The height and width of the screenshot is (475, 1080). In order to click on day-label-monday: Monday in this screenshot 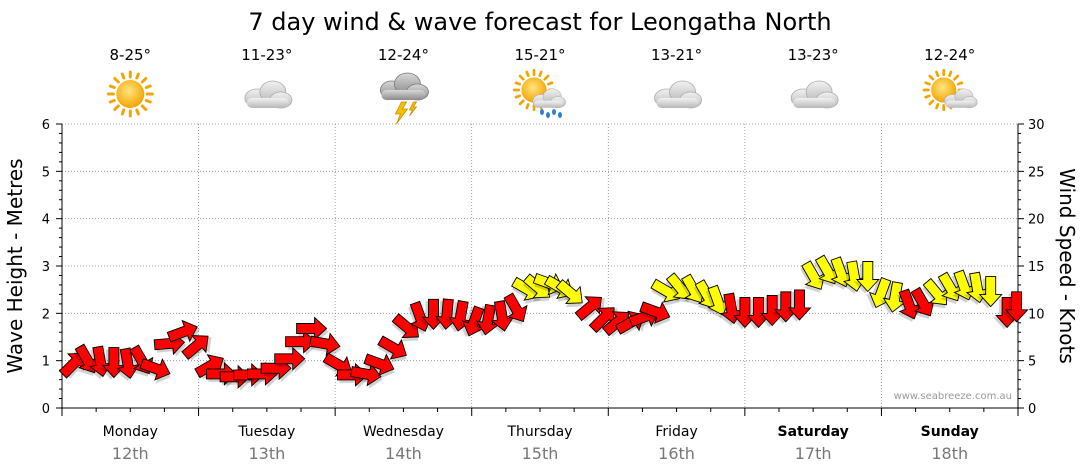, I will do `click(130, 432)`.